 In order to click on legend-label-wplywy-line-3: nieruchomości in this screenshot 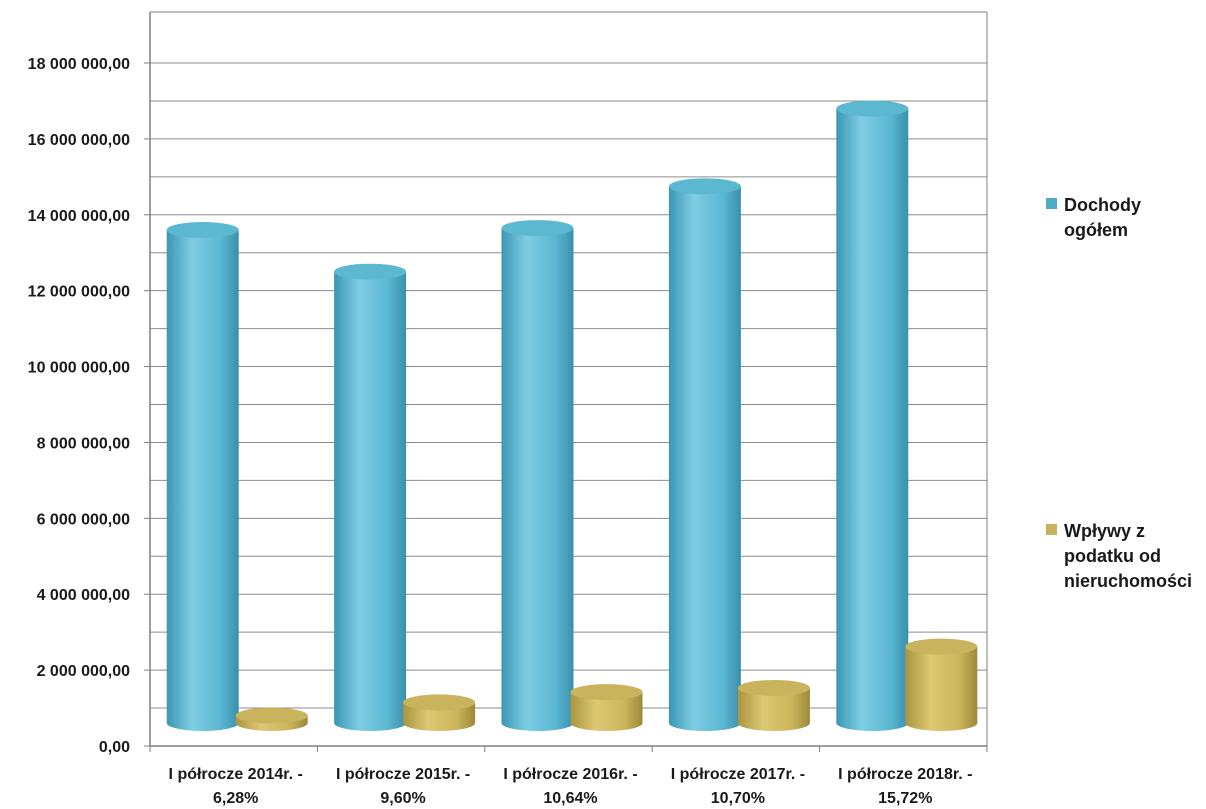, I will do `click(1128, 581)`.